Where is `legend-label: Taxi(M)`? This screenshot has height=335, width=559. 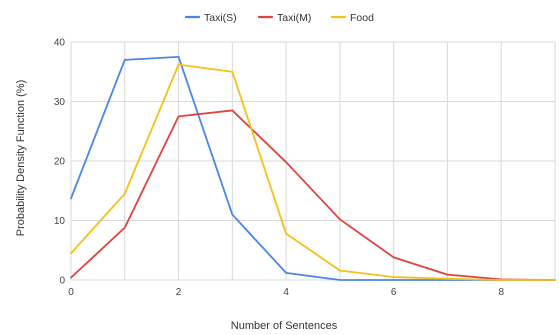
legend-label: Taxi(M) is located at coordinates (294, 18).